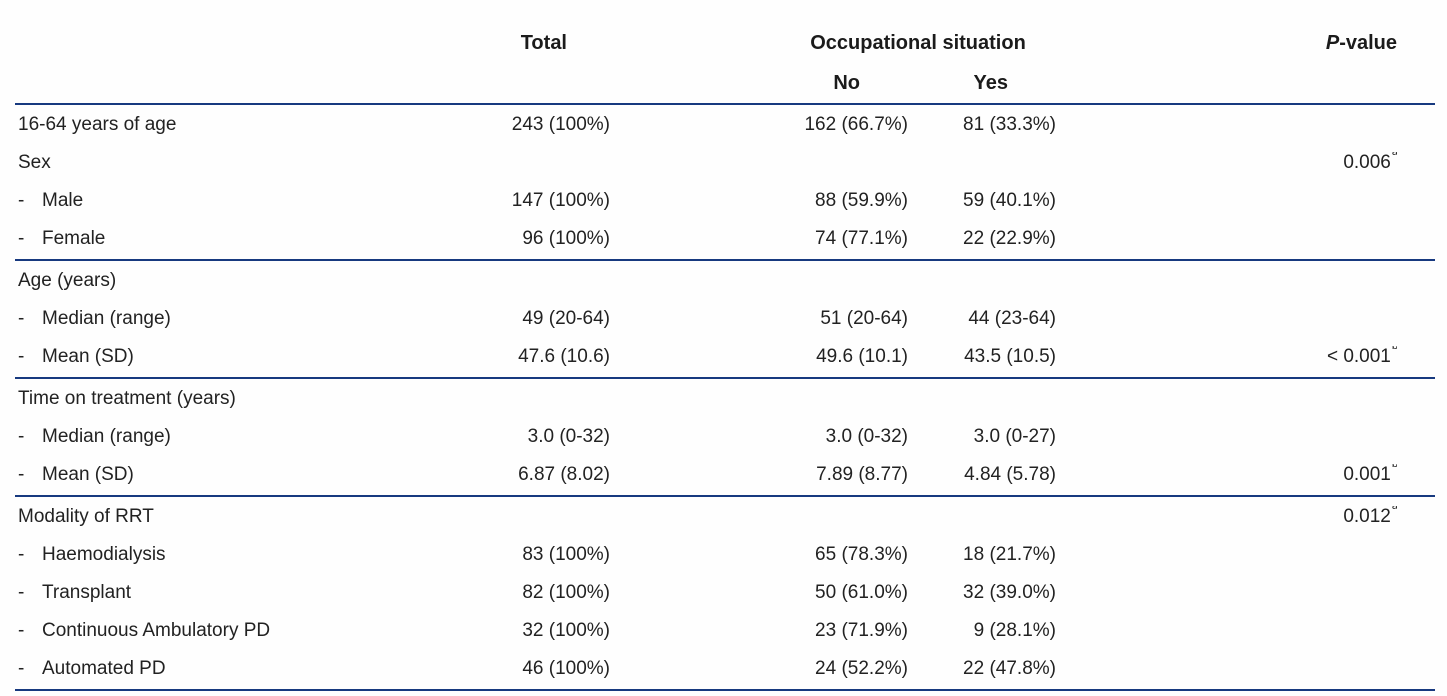 Image resolution: width=1447 pixels, height=696 pixels. Describe the element at coordinates (1009, 592) in the screenshot. I see `cell-yes: 32 (39.0%)` at that location.